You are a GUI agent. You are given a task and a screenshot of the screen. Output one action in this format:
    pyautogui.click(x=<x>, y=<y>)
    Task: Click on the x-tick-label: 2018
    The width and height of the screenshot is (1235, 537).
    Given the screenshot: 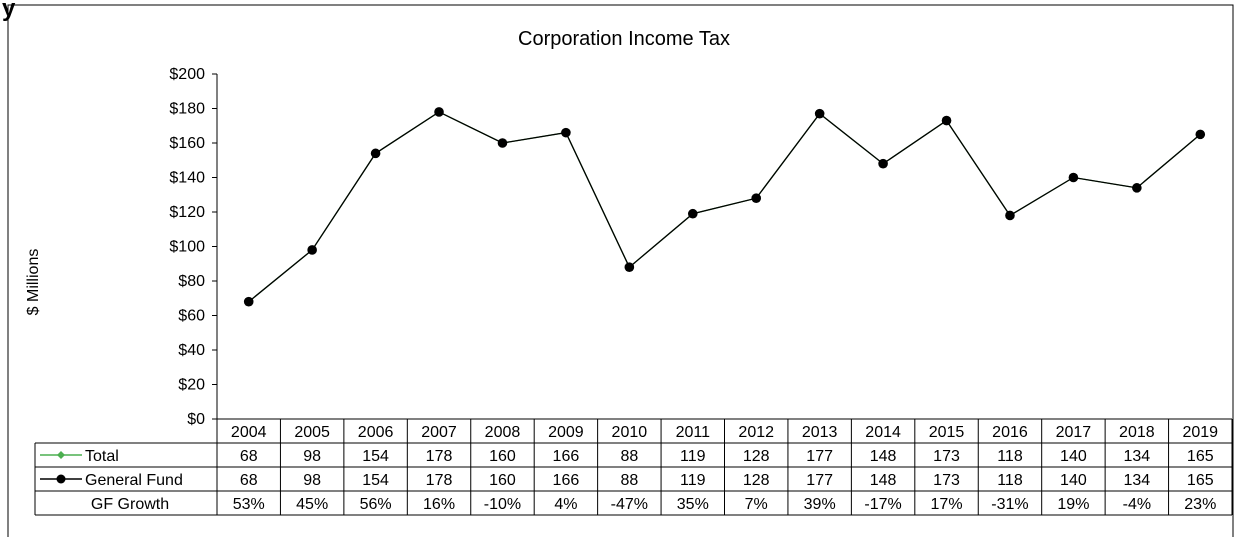 What is the action you would take?
    pyautogui.click(x=1137, y=432)
    